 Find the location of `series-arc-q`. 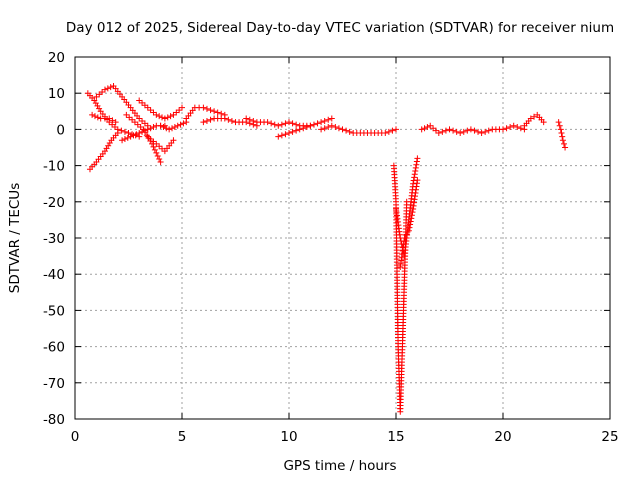

series-arc-q is located at coordinates (562, 135).